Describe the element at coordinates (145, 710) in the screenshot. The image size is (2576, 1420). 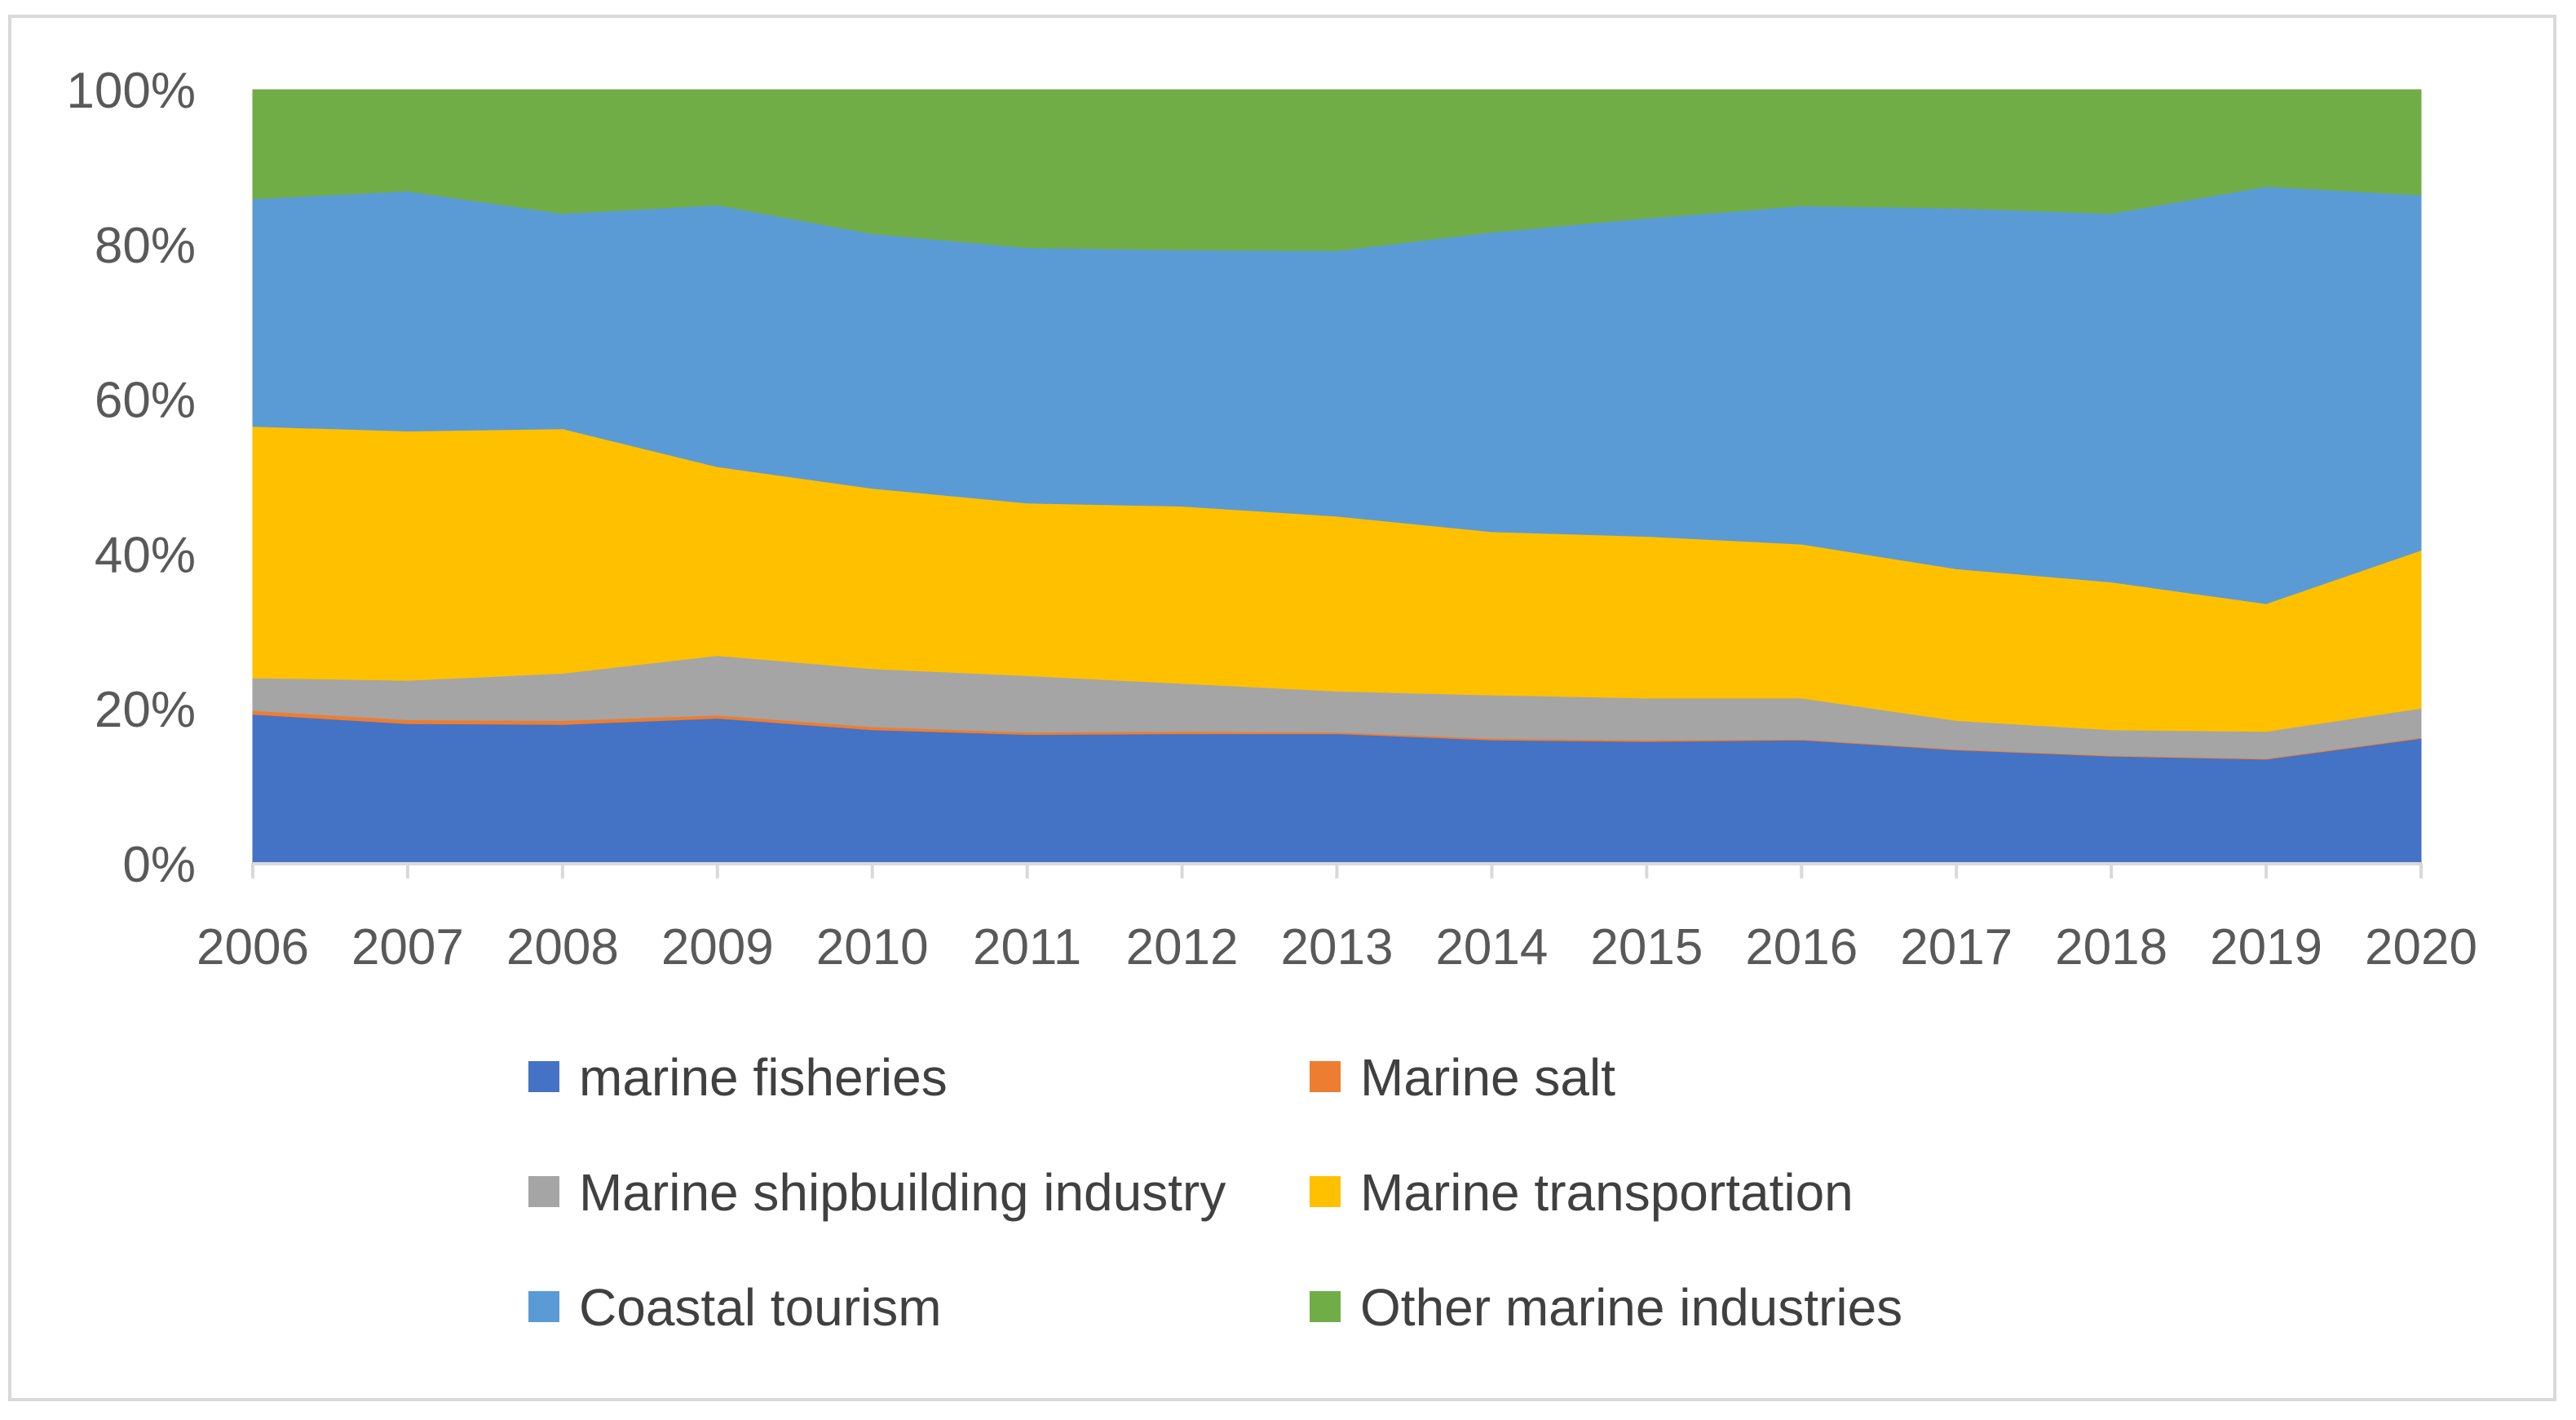
I see `y-tick-label: 20%` at that location.